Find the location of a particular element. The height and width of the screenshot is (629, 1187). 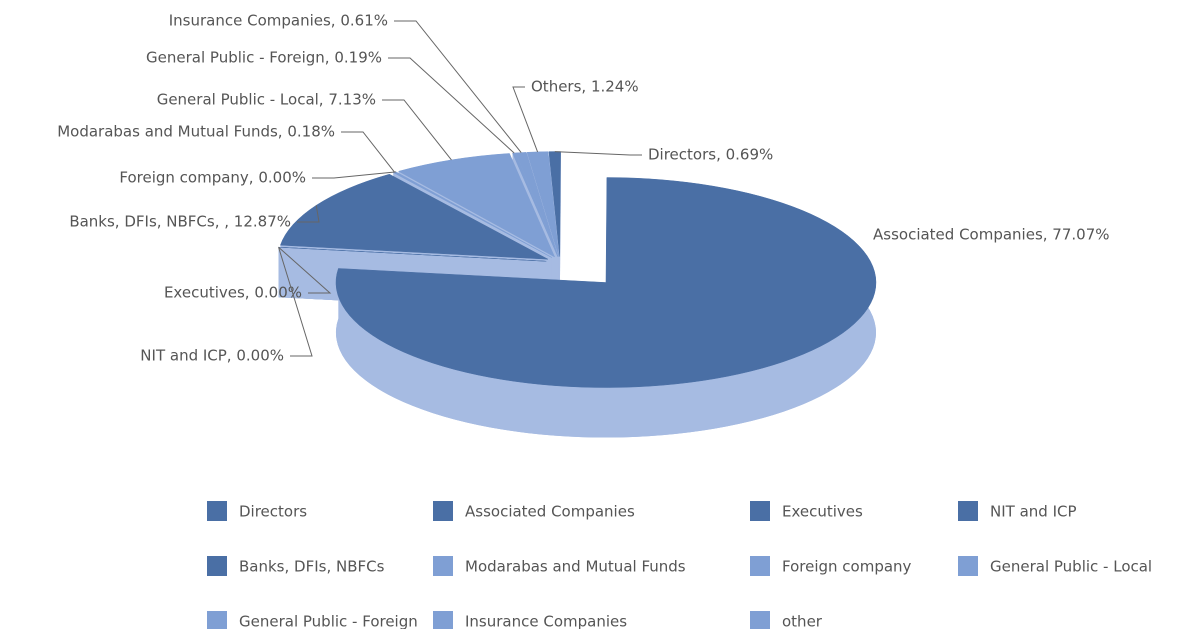

legend-label: NIT and ICP is located at coordinates (1033, 512).